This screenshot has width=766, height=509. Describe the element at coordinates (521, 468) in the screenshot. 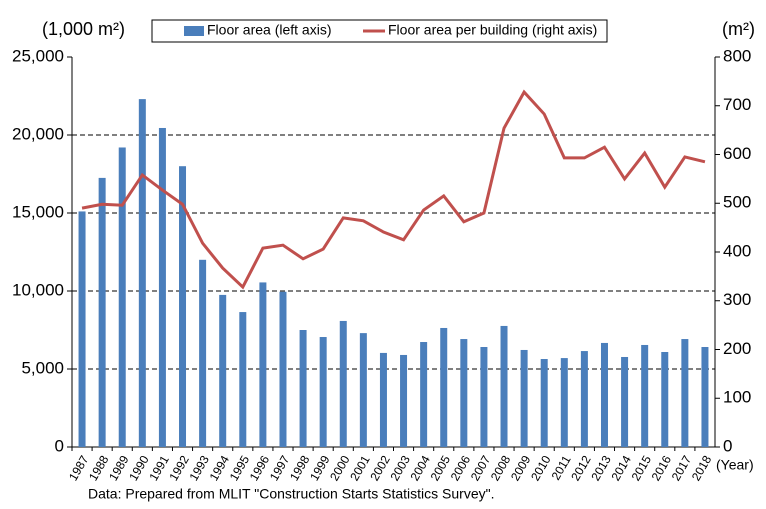

I see `x-tick-label: 2009` at that location.